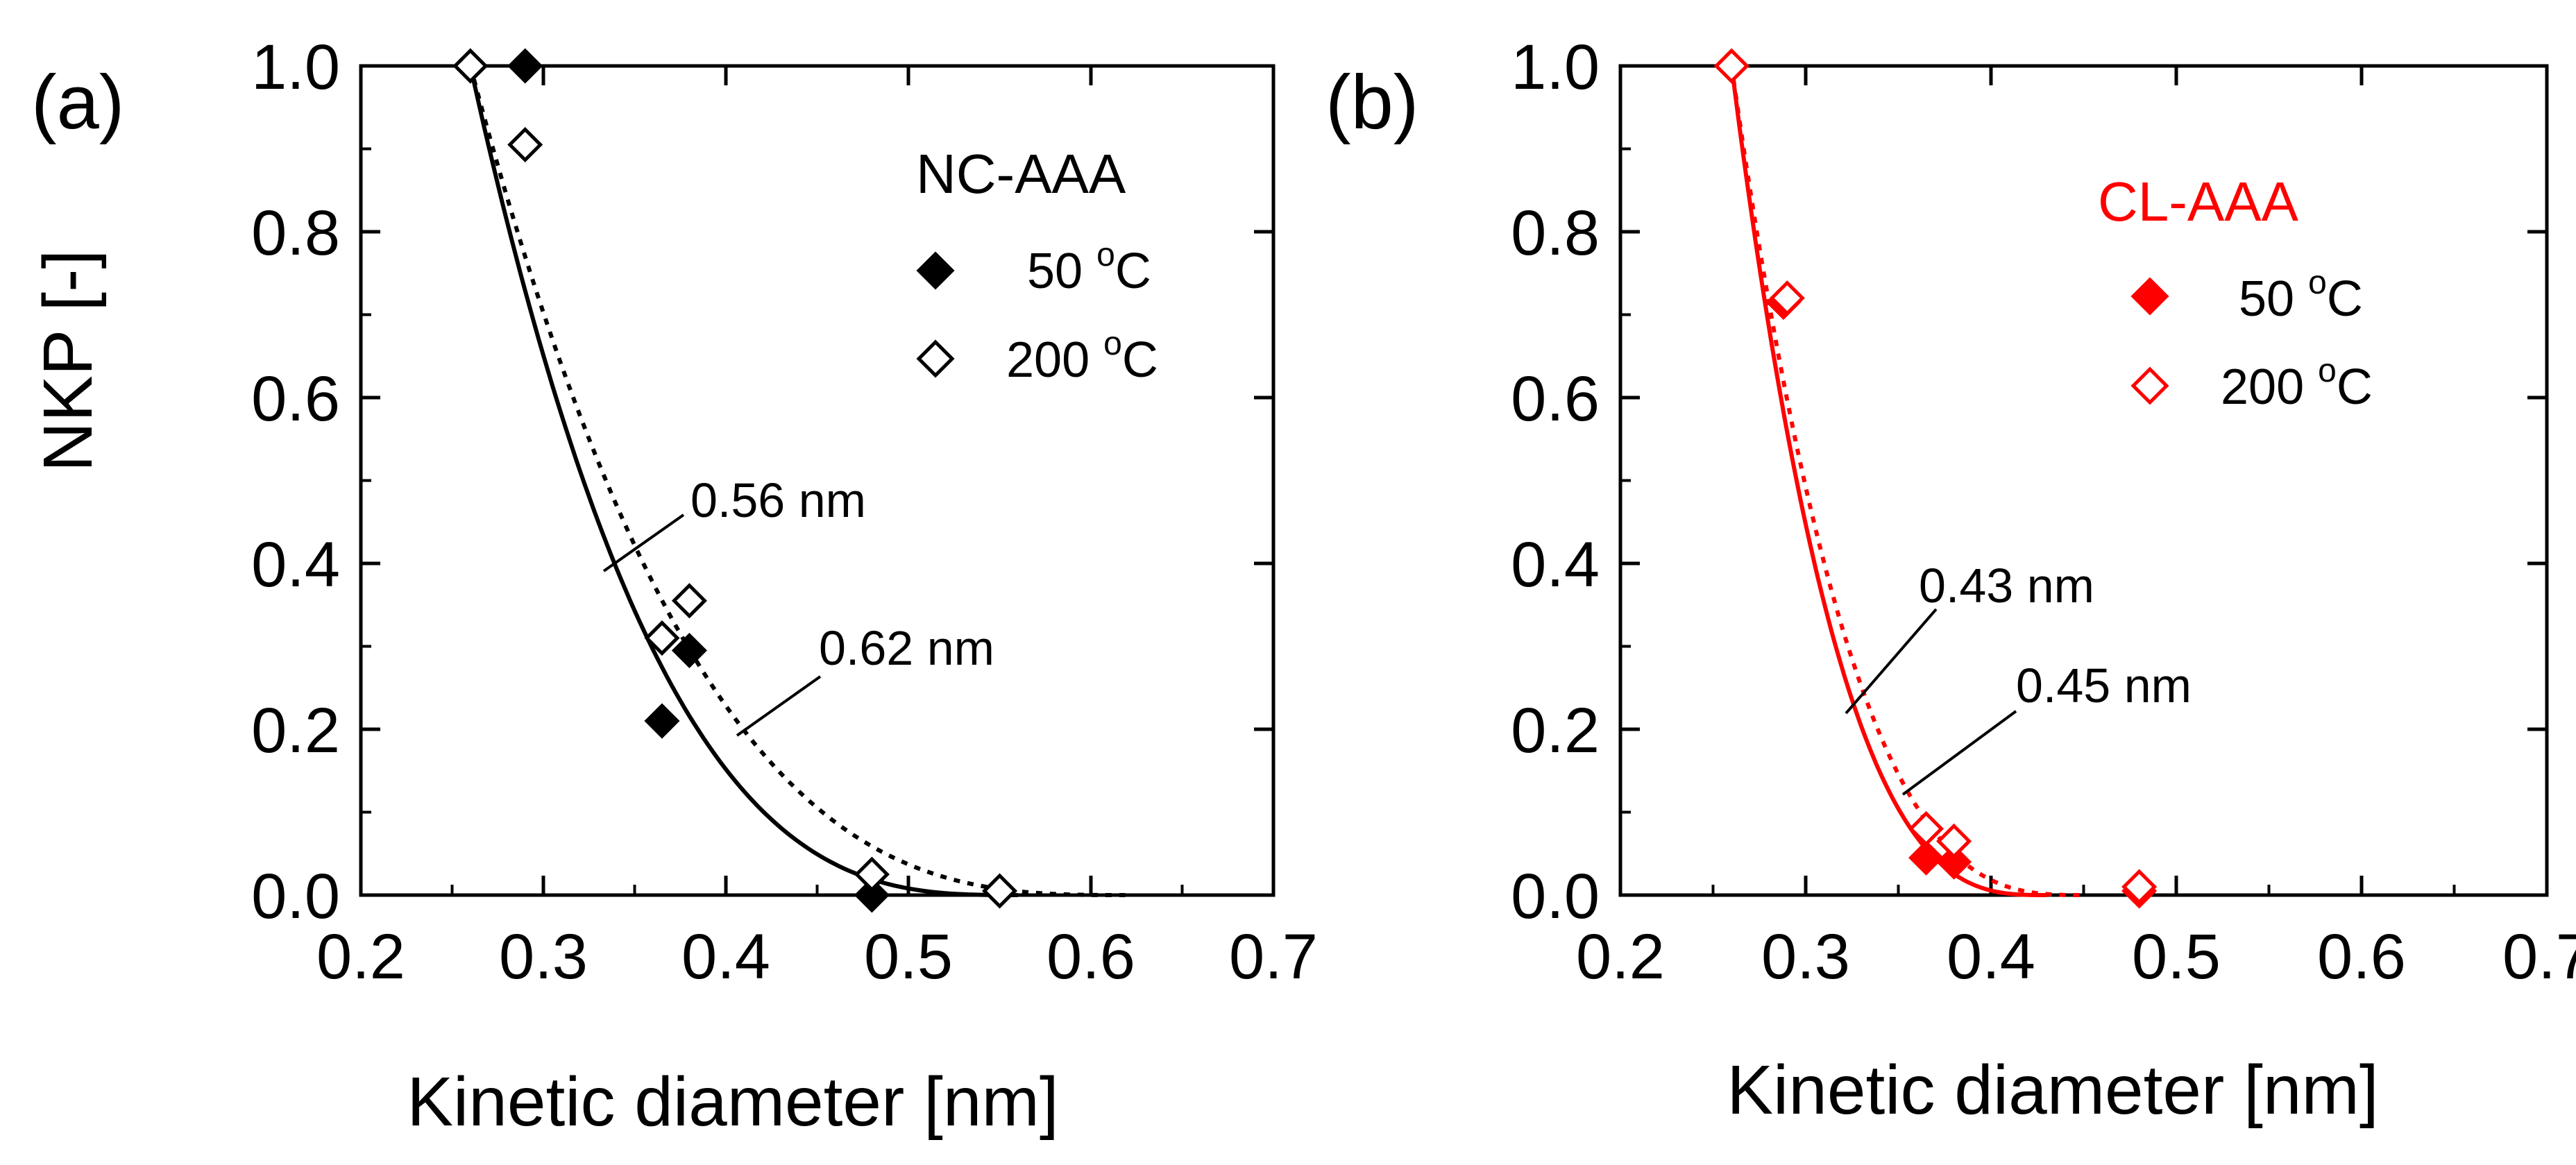 This screenshot has width=2576, height=1165. I want to click on panel-a-legend: NC-AAA 50 oC 200 oC, so click(1037, 265).